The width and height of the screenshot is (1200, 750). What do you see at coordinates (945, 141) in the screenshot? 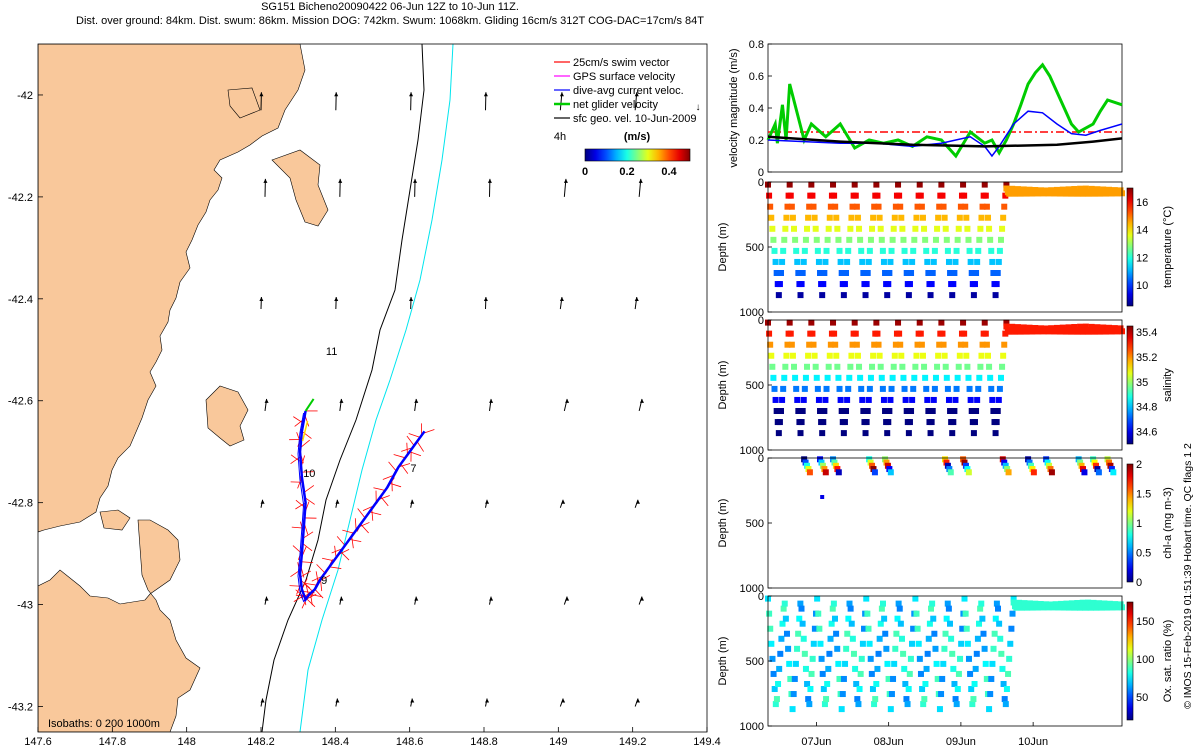
I see `velocity-series-sfc` at bounding box center [945, 141].